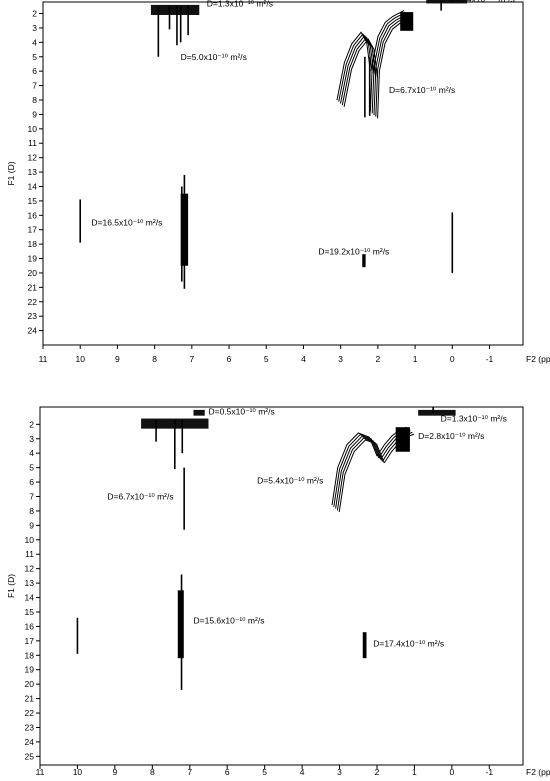 This screenshot has height=781, width=550. I want to click on diffusion-coefficient-label: D=15.6x10⁻¹⁰ m²/s, so click(229, 621).